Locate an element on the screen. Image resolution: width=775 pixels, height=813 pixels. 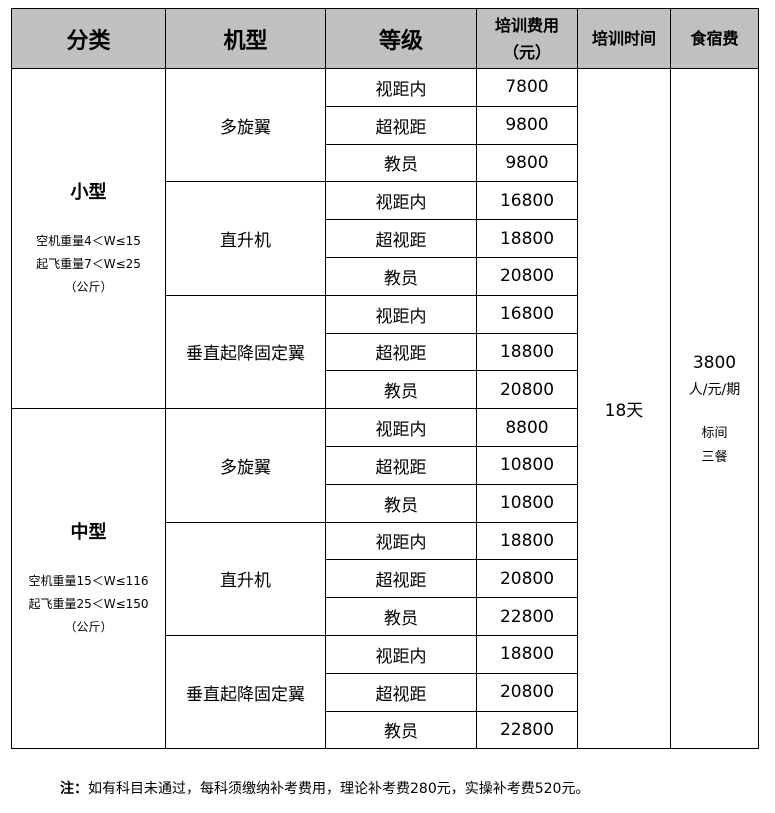
table-row: 超视距 9800 is located at coordinates (385, 125).